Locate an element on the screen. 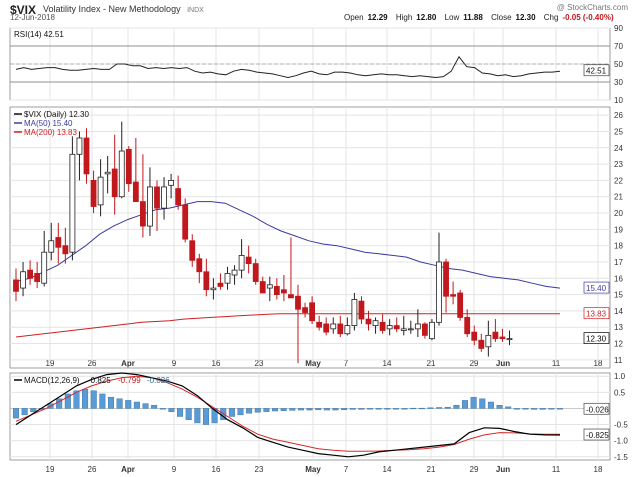 The image size is (640, 477). ma50-last-value-box is located at coordinates (596, 287).